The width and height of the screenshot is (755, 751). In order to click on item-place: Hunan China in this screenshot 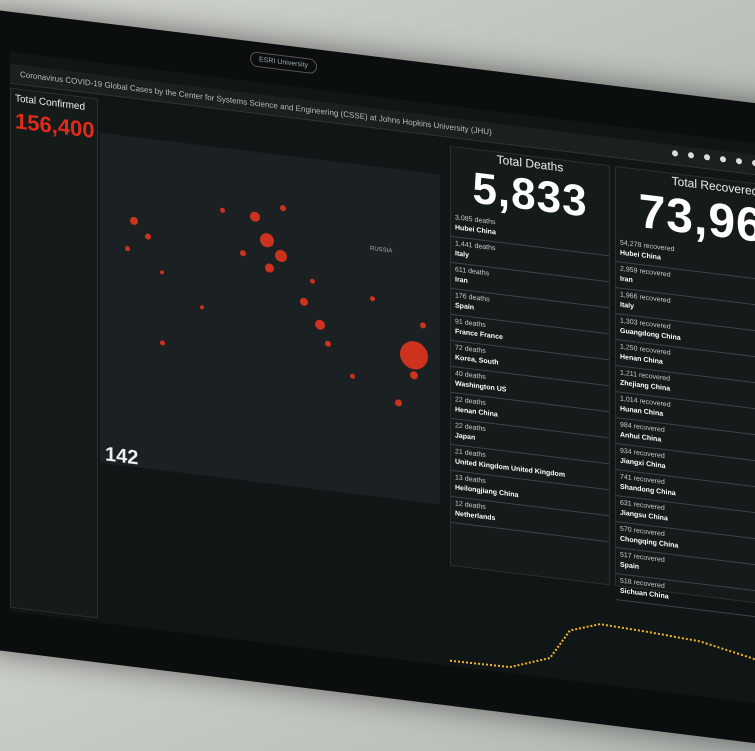, I will do `click(642, 411)`.